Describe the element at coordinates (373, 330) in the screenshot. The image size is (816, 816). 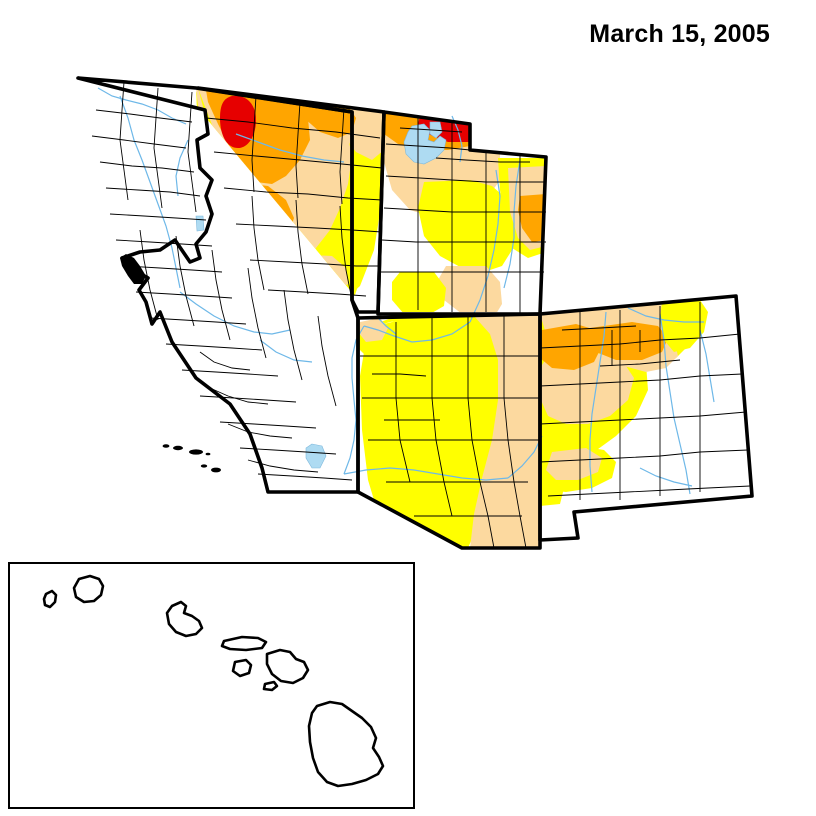
I see `drought-d1-arizona-northwest-edge` at that location.